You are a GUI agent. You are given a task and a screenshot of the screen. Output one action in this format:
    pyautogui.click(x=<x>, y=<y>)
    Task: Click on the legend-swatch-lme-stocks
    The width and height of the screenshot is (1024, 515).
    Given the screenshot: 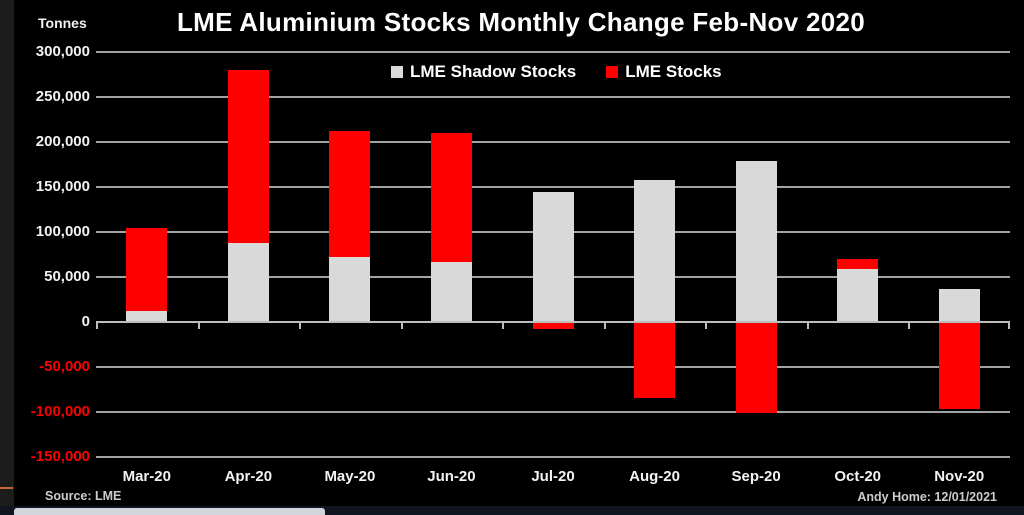 What is the action you would take?
    pyautogui.click(x=612, y=72)
    